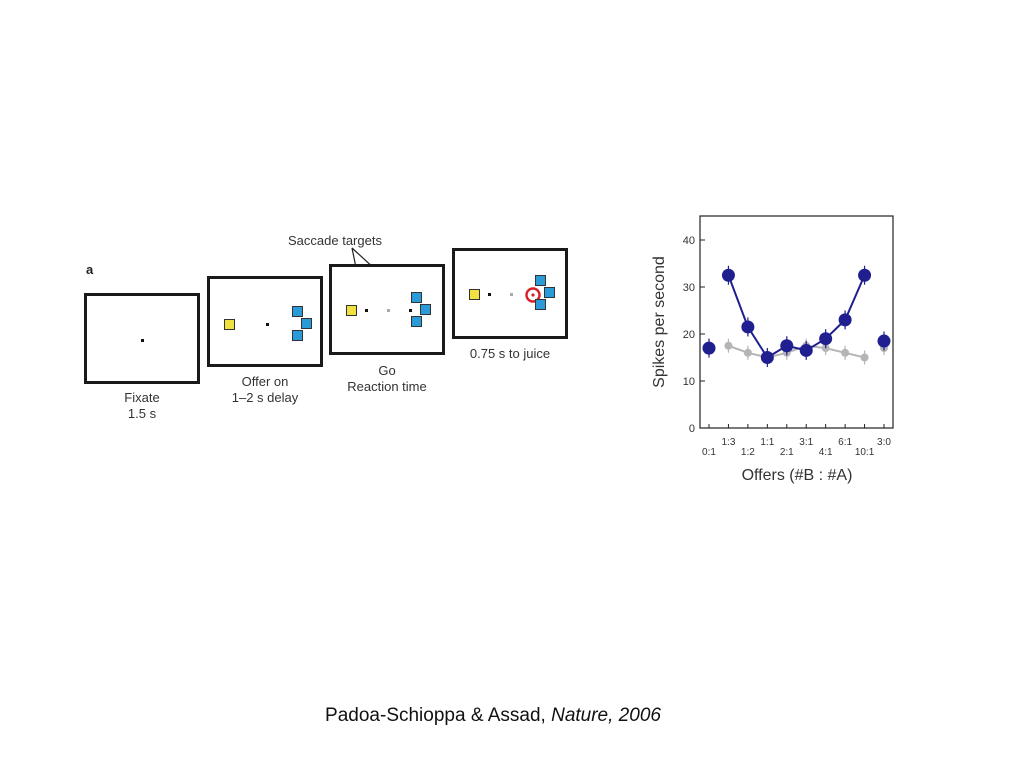  What do you see at coordinates (142, 413) in the screenshot?
I see `stage-fixate-duration: 1.5 s` at bounding box center [142, 413].